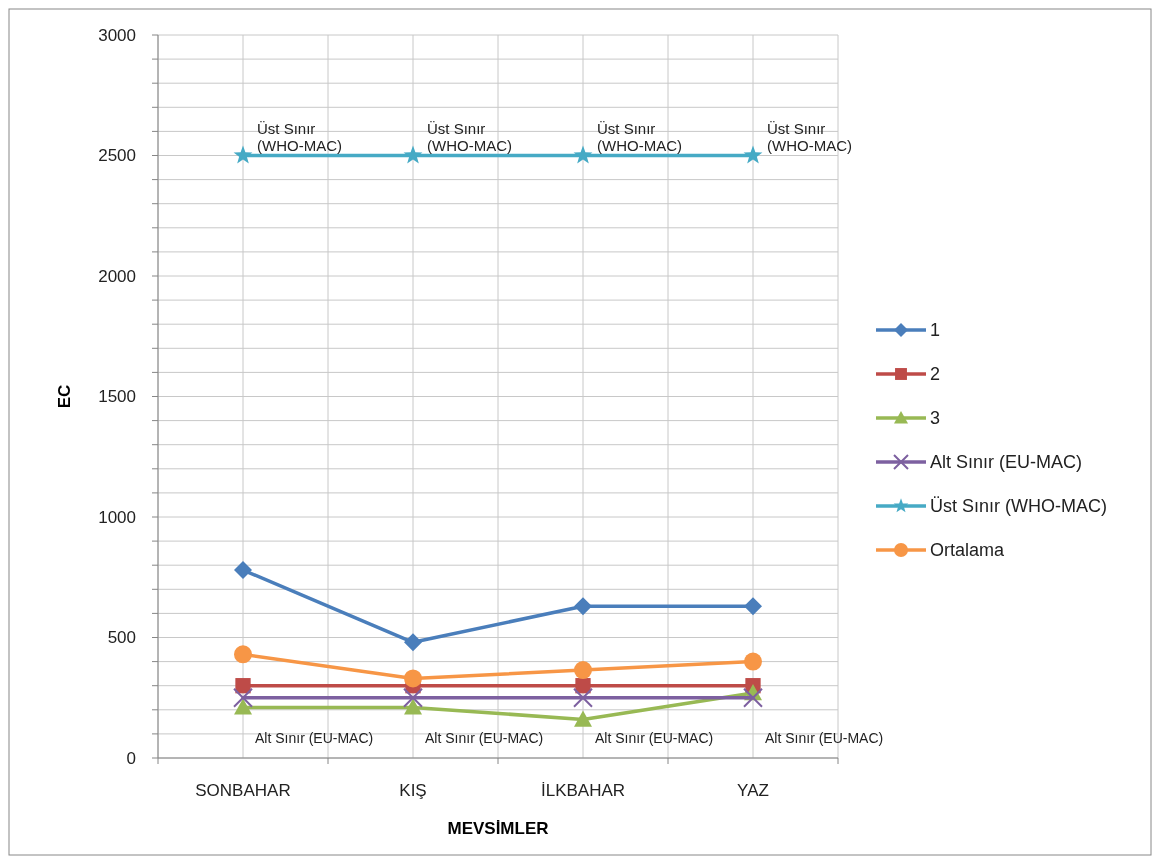 This screenshot has height=864, width=1160. Describe the element at coordinates (935, 330) in the screenshot. I see `legend-label: 1` at that location.